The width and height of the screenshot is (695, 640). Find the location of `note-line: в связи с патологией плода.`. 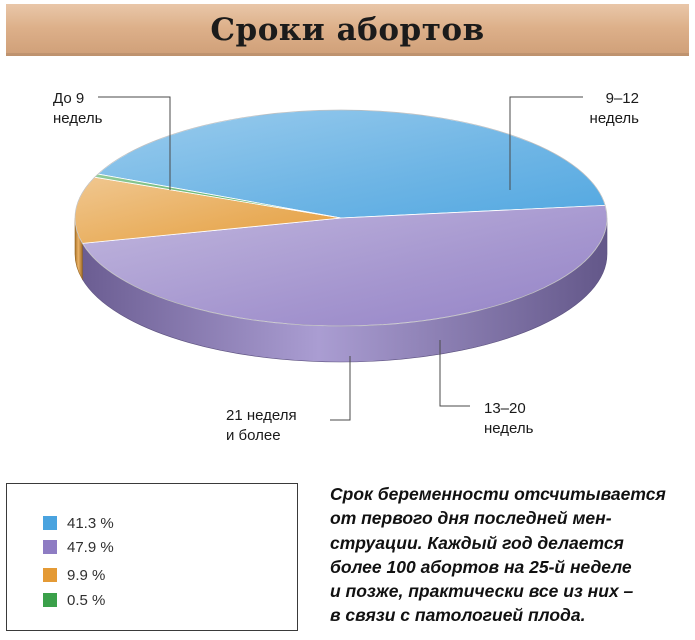

note-line: в связи с патологией плода. is located at coordinates (458, 615).